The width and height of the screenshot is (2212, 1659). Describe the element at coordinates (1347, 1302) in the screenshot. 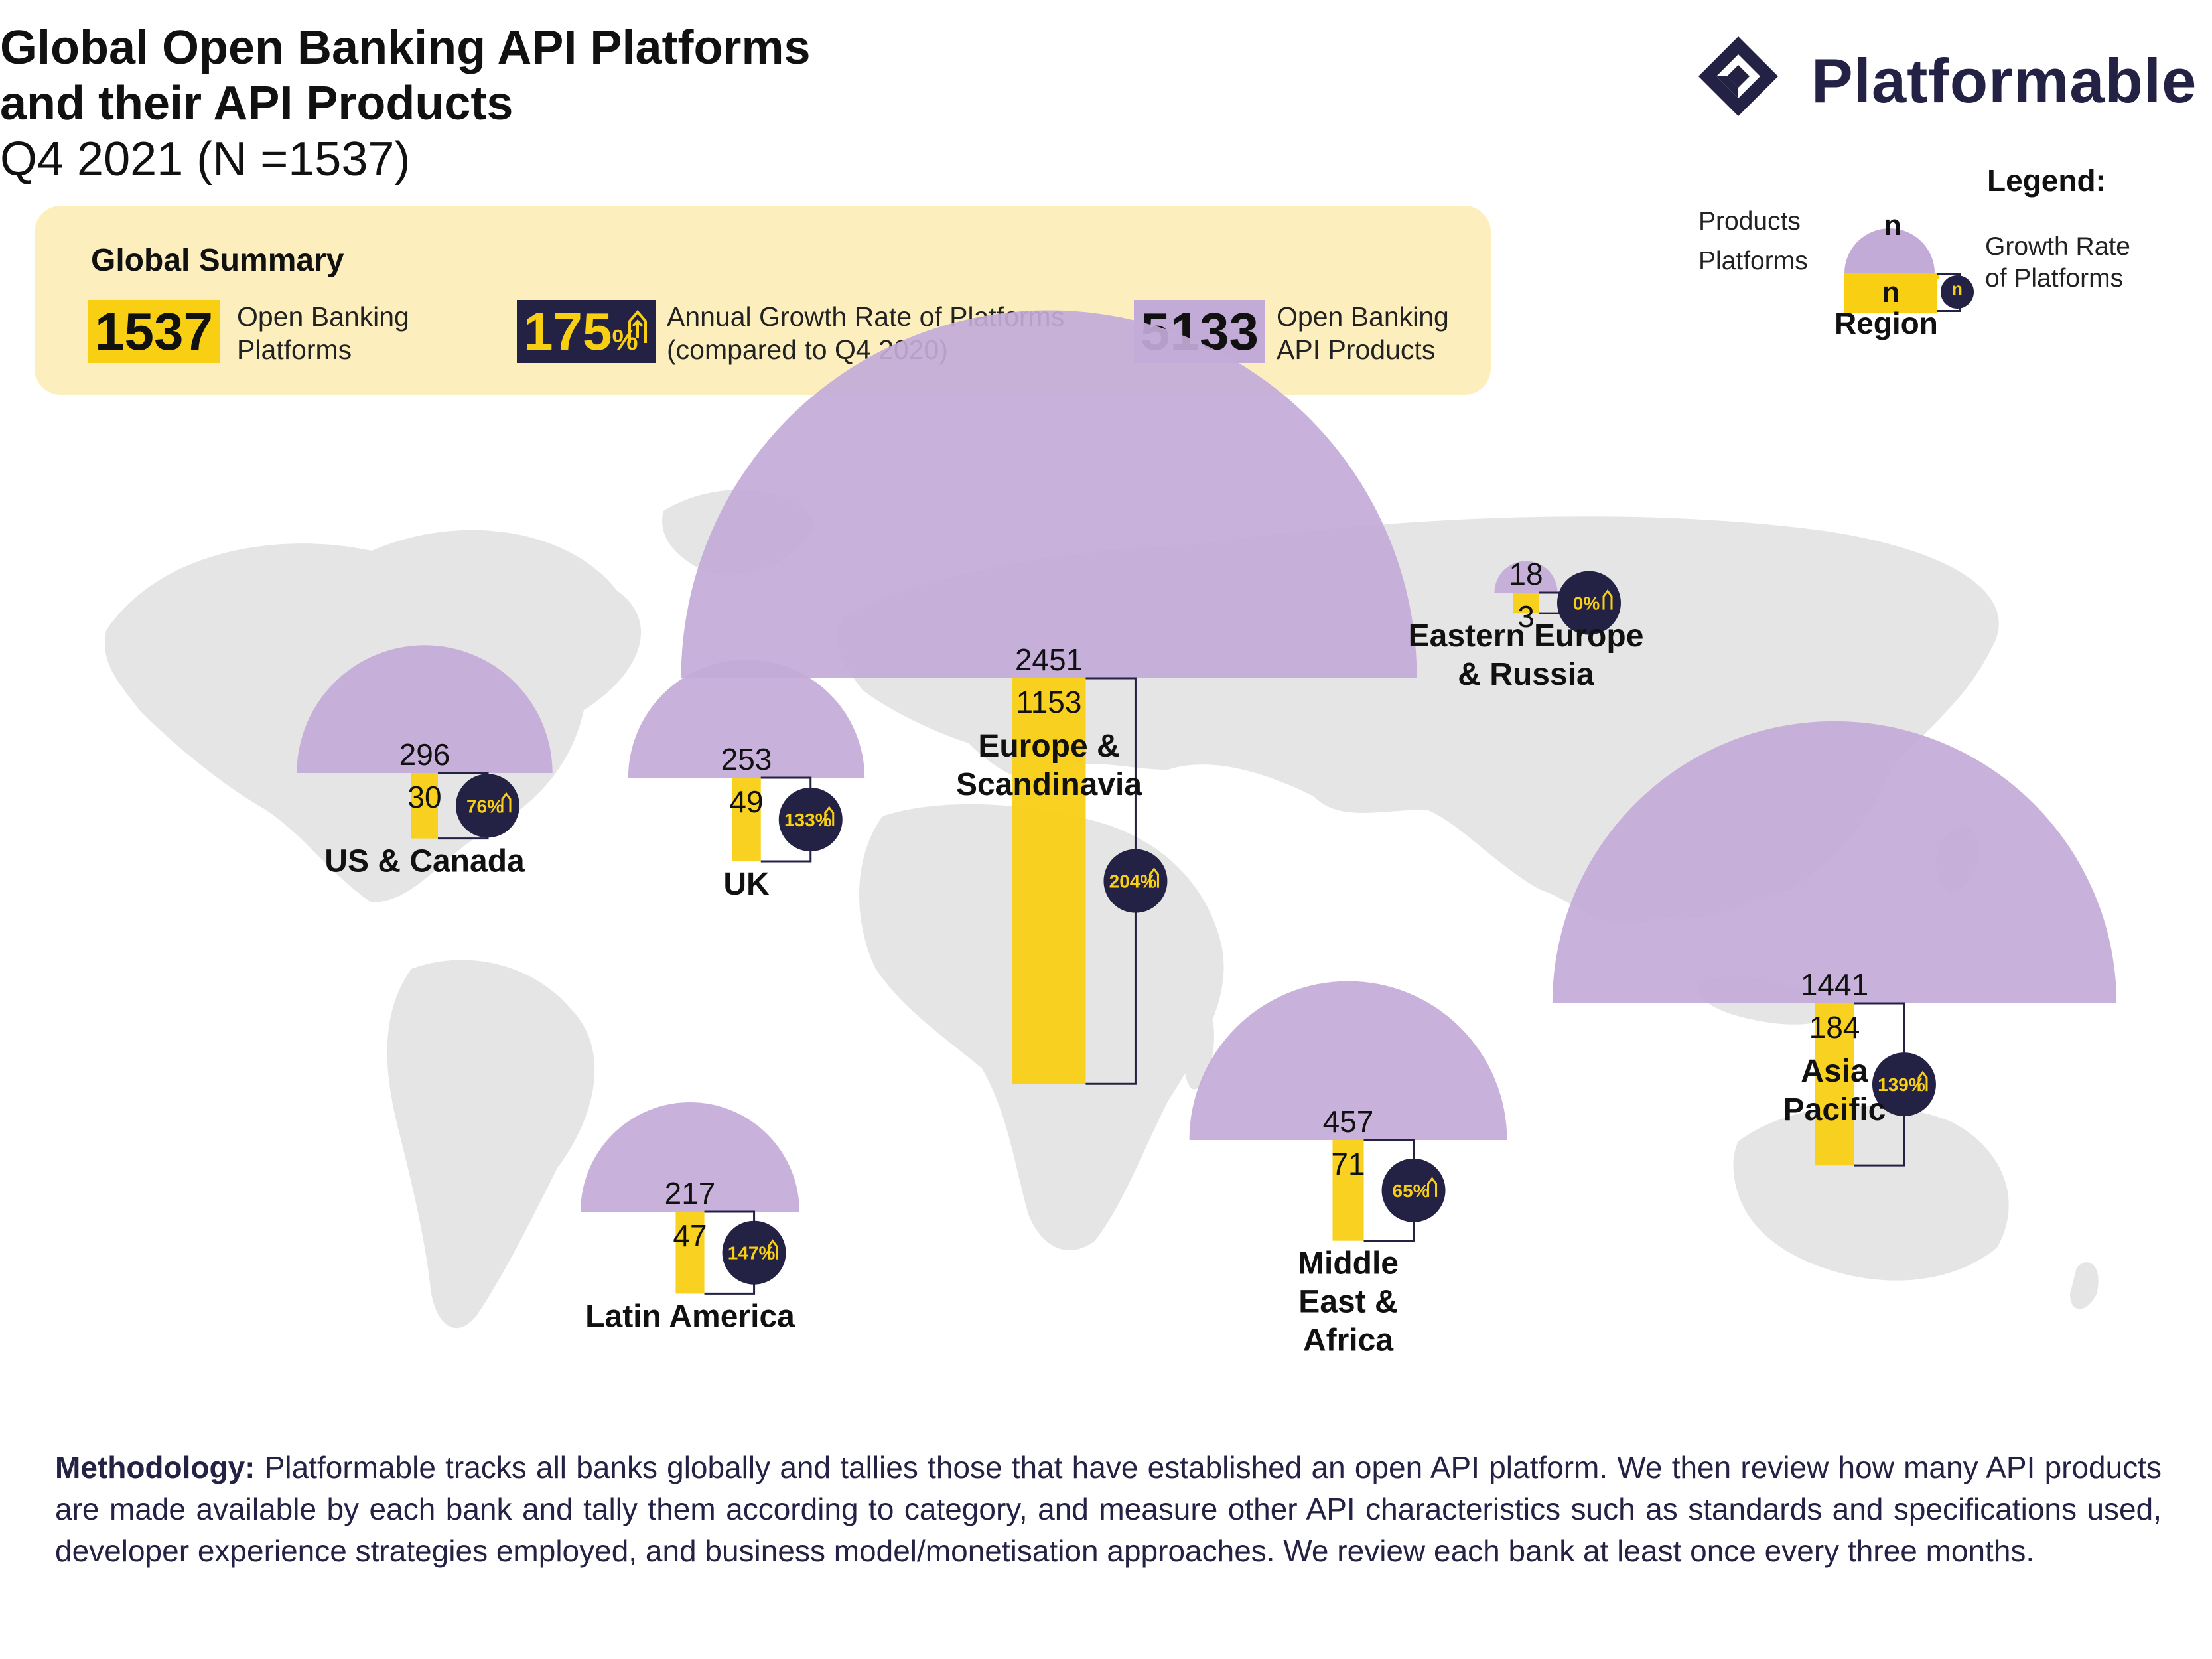

I see `region-name-middle-east-africa-1: East &` at that location.